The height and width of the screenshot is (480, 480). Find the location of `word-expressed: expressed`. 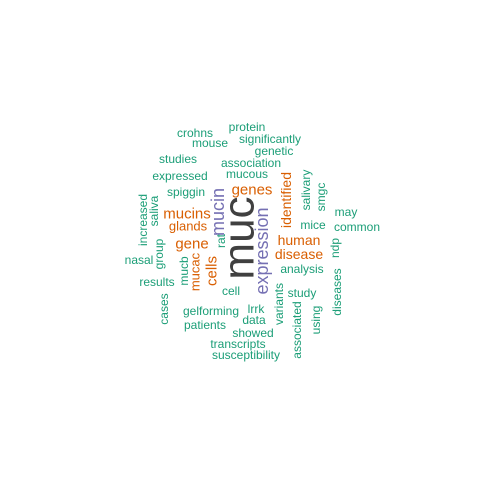

word-expressed: expressed is located at coordinates (179, 176).